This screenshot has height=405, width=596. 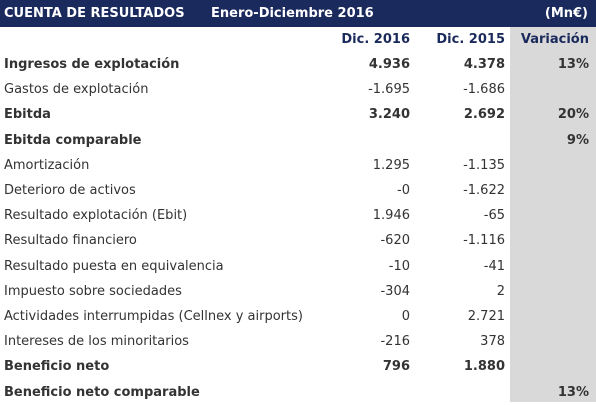 What do you see at coordinates (96, 342) in the screenshot?
I see `row-label: Intereses de los minoritarios` at bounding box center [96, 342].